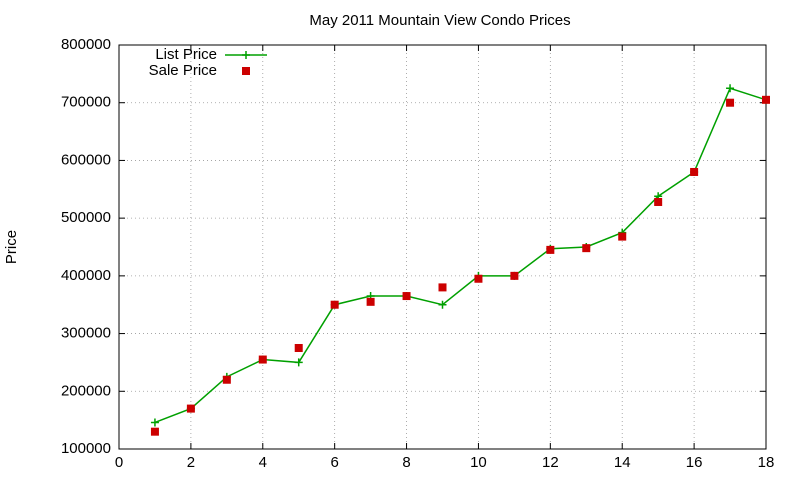 The height and width of the screenshot is (480, 800). What do you see at coordinates (119, 462) in the screenshot?
I see `x-tick-label: 0` at bounding box center [119, 462].